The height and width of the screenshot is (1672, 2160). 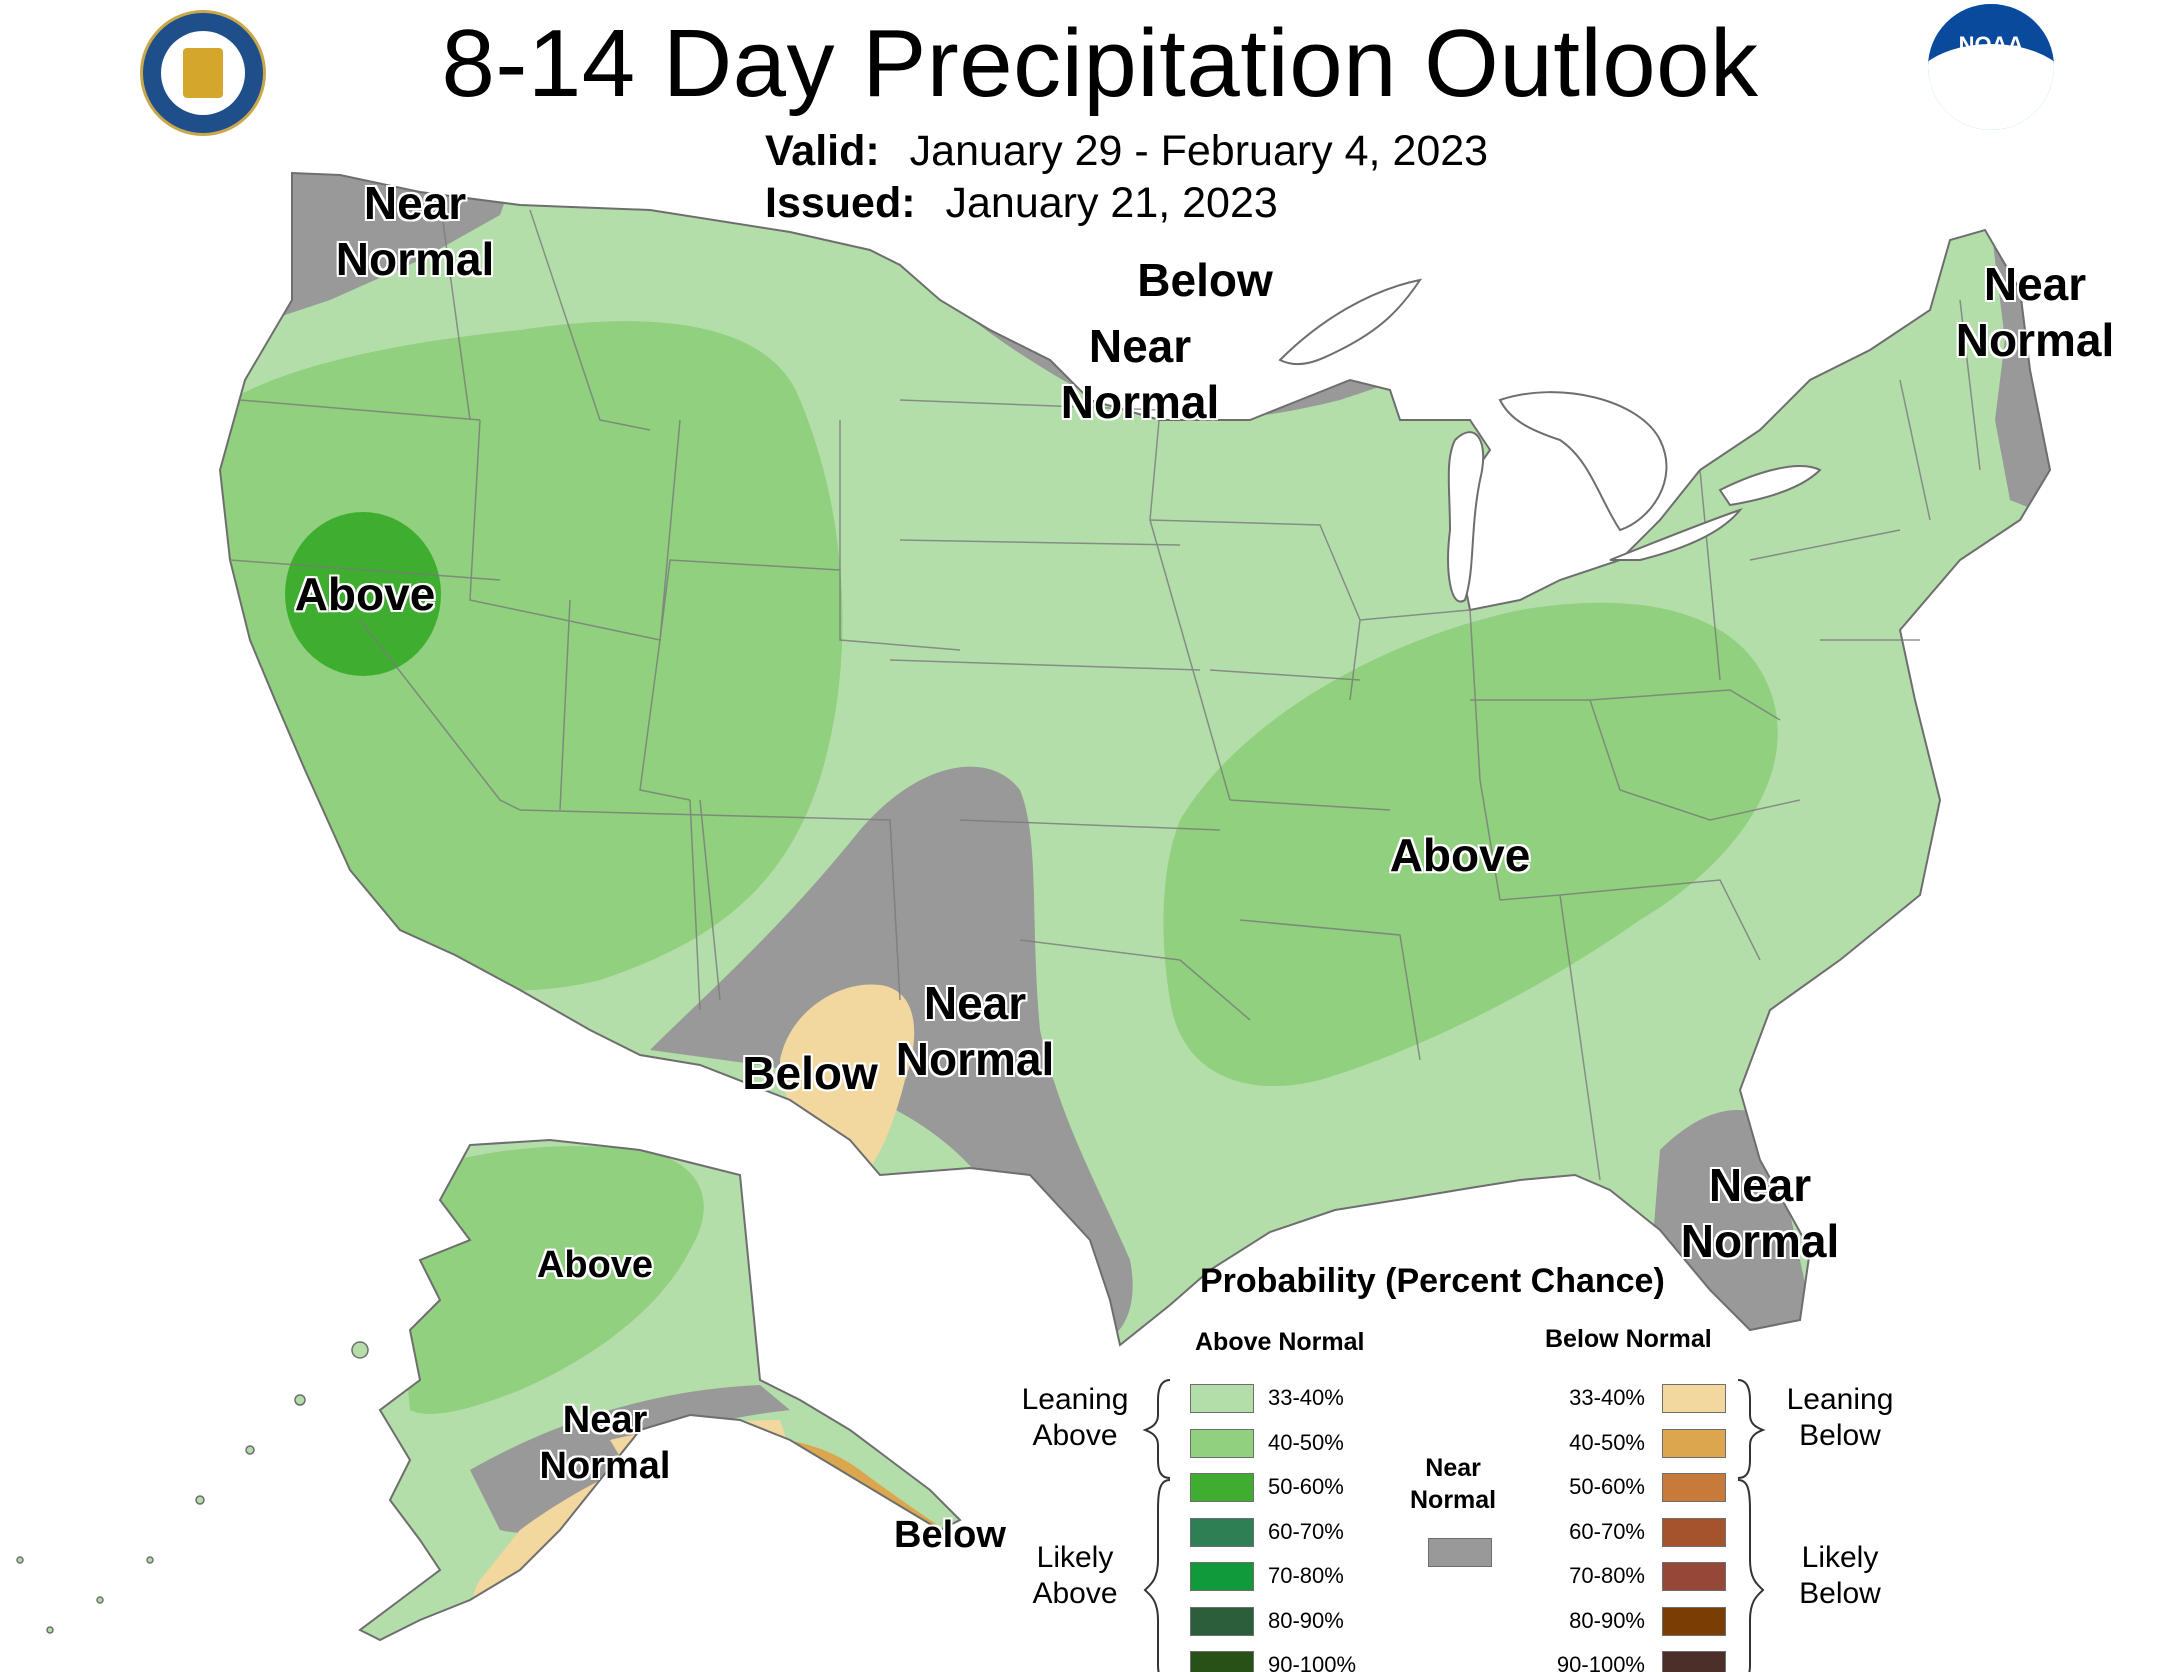 I want to click on legend-leaning-below: Leaning Below, so click(x=1840, y=1417).